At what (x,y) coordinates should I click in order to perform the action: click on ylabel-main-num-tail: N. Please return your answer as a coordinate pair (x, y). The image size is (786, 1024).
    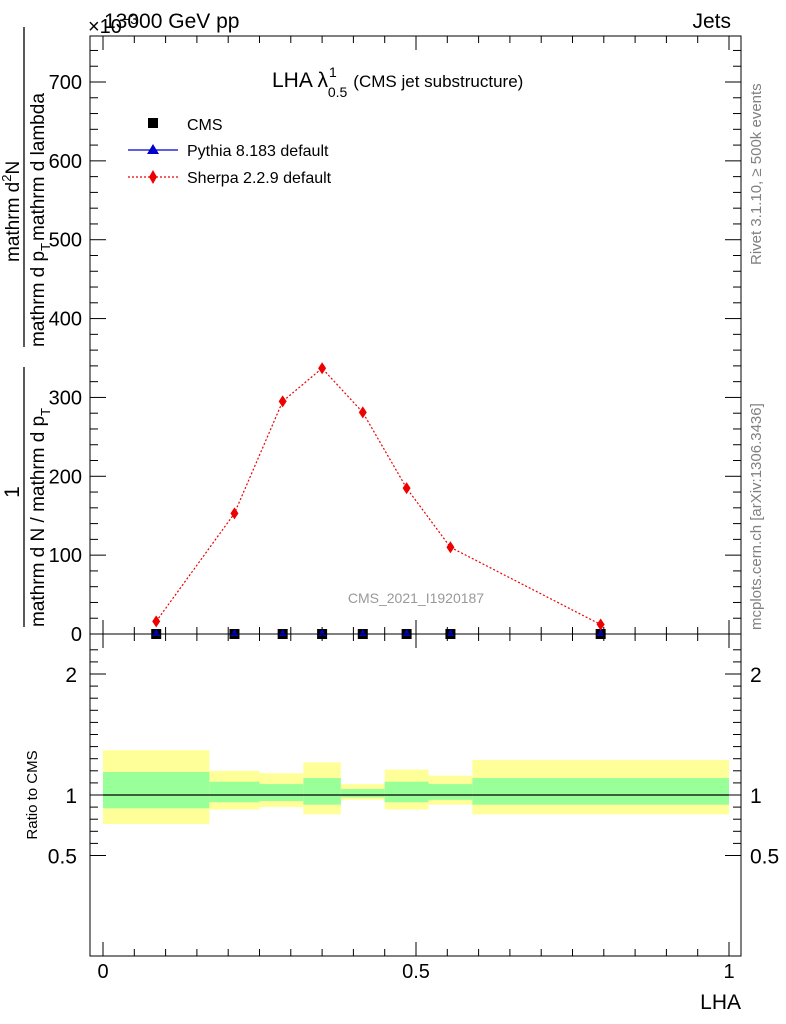
    Looking at the image, I should click on (13, 168).